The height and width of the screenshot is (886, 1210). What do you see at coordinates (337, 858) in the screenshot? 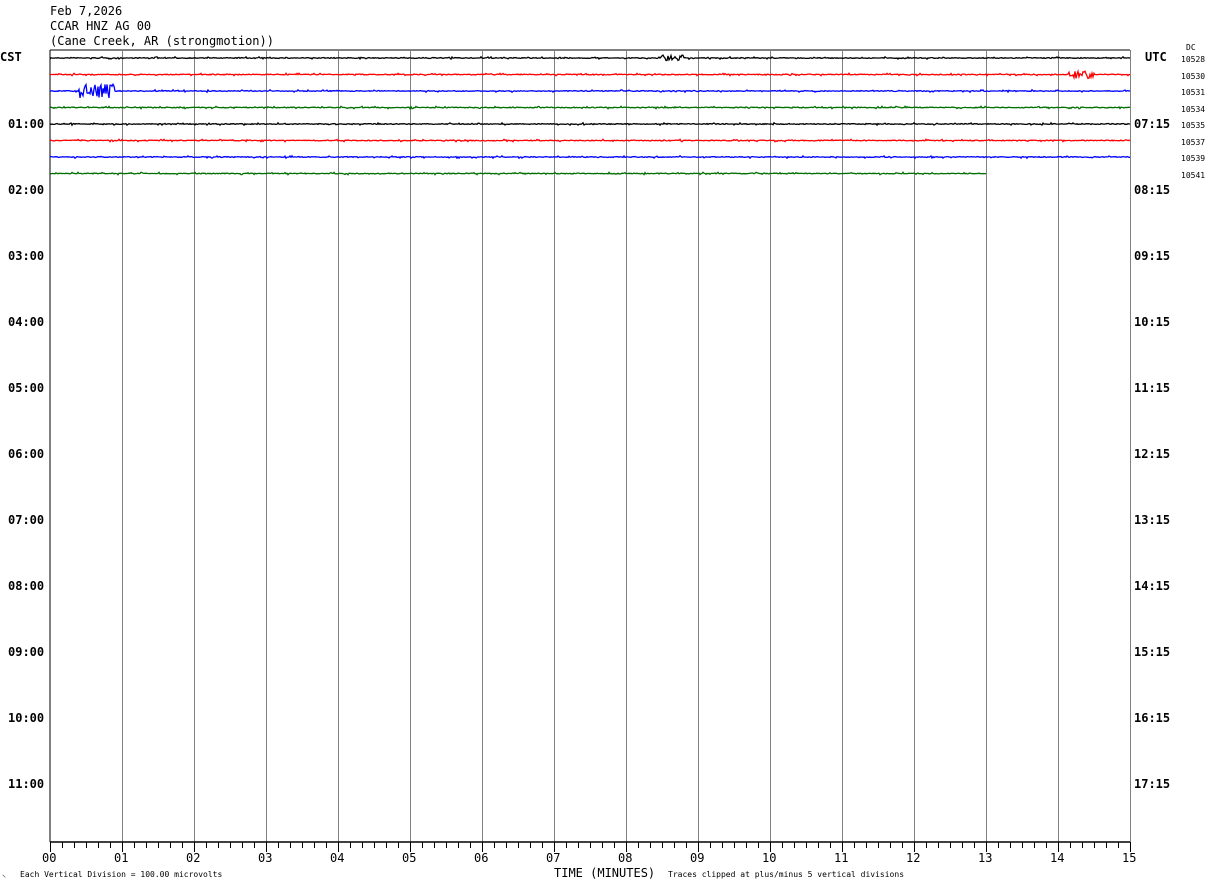
I see `x-tick-label: 04` at bounding box center [337, 858].